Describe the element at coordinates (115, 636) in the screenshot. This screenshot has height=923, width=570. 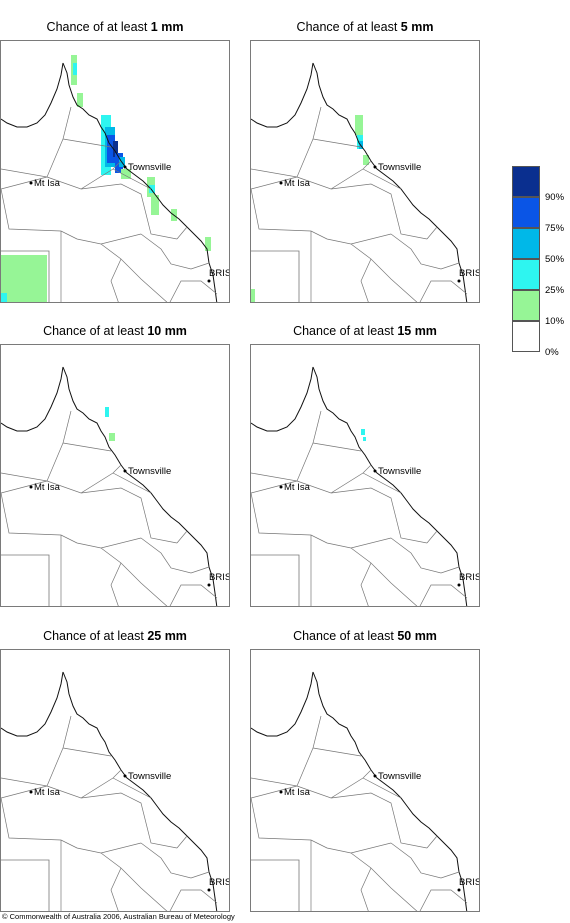
I see `panel-title: Chance of at least 25 mm` at that location.